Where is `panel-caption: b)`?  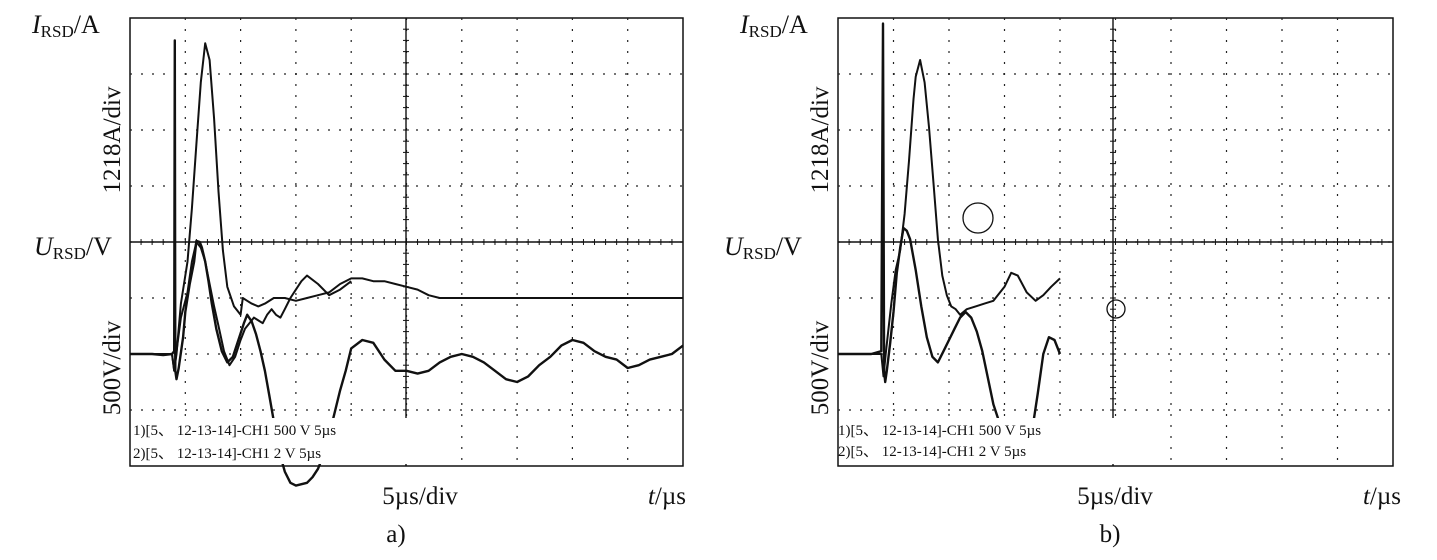
panel-caption: b) is located at coordinates (1110, 534).